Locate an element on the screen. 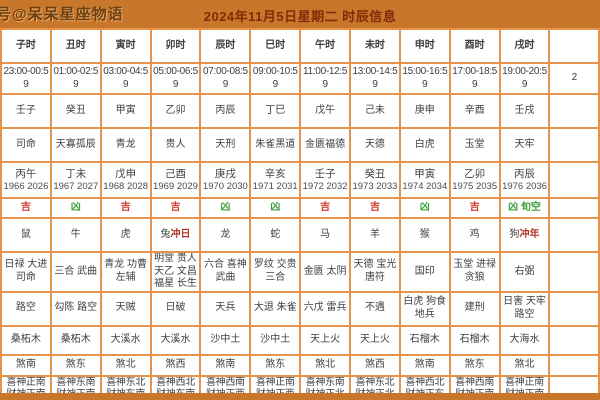 The height and width of the screenshot is (400, 600). duty-star: 天德 is located at coordinates (375, 145).